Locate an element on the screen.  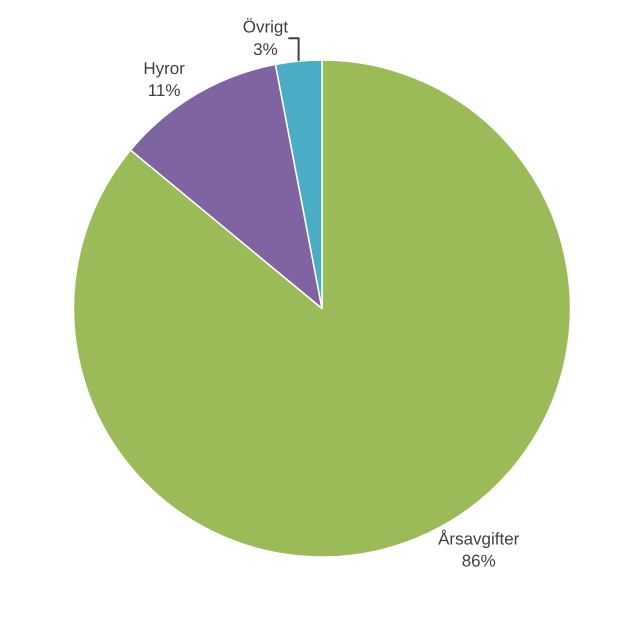
data-label: 11% is located at coordinates (164, 90).